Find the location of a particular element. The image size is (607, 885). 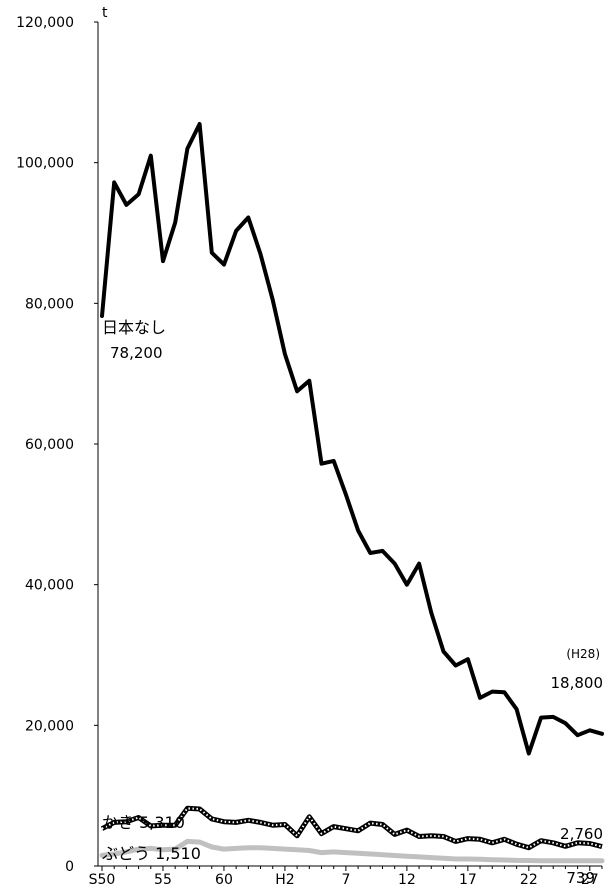

end-year-label: (H28) is located at coordinates (583, 654).